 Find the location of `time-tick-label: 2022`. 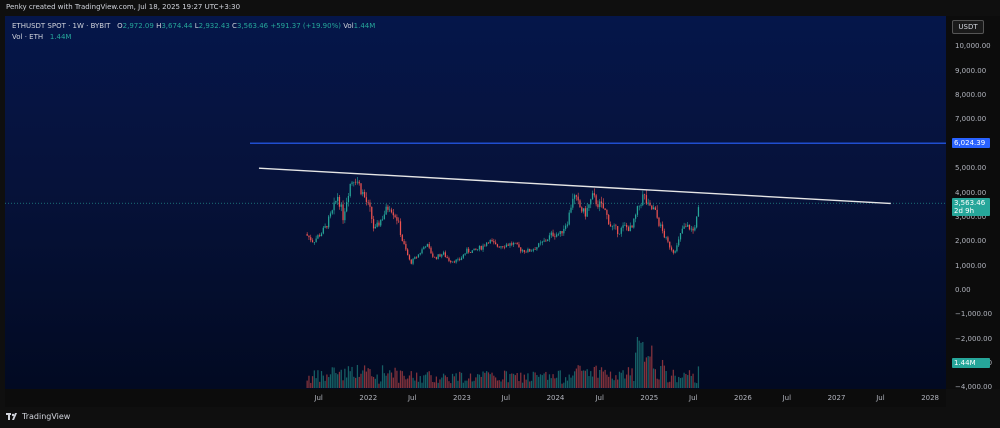

time-tick-label: 2022 is located at coordinates (368, 398).